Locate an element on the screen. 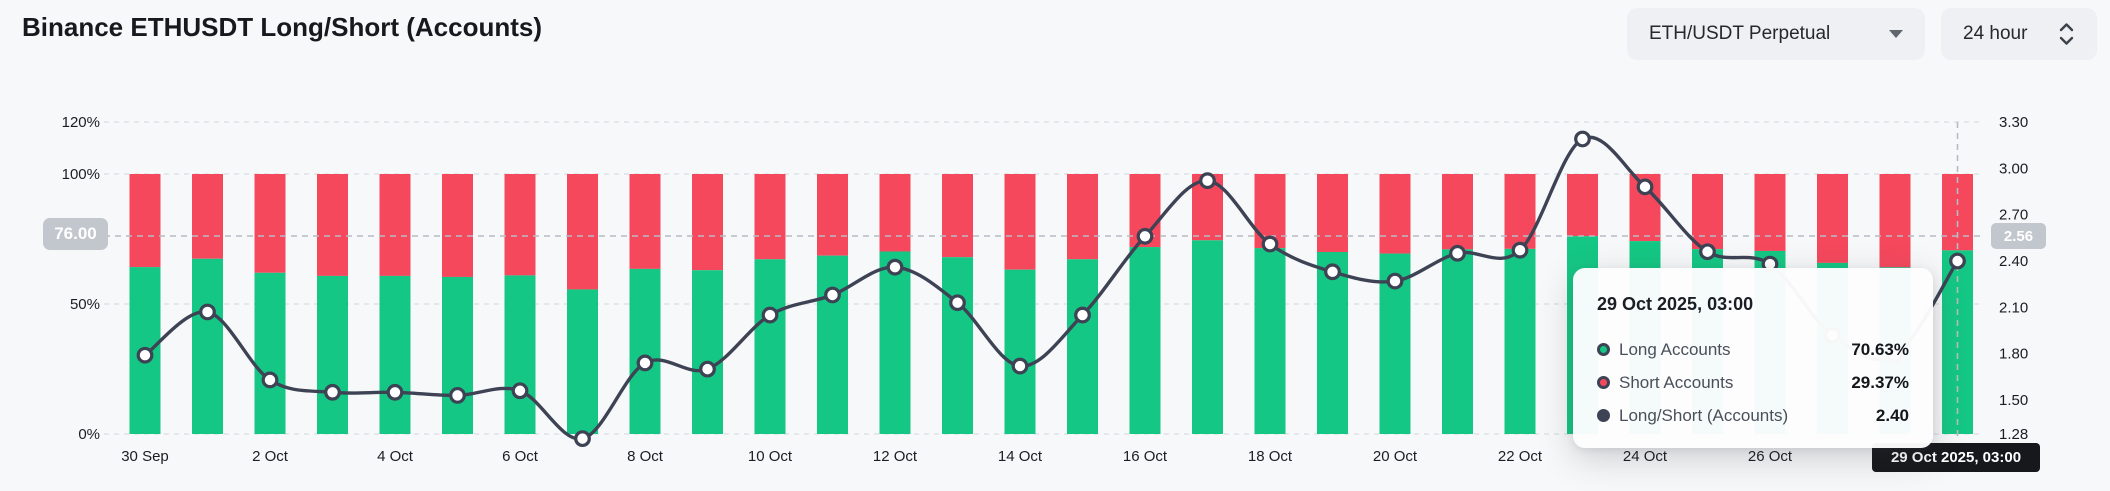  interval-selector: 24 hour is located at coordinates (2019, 34).